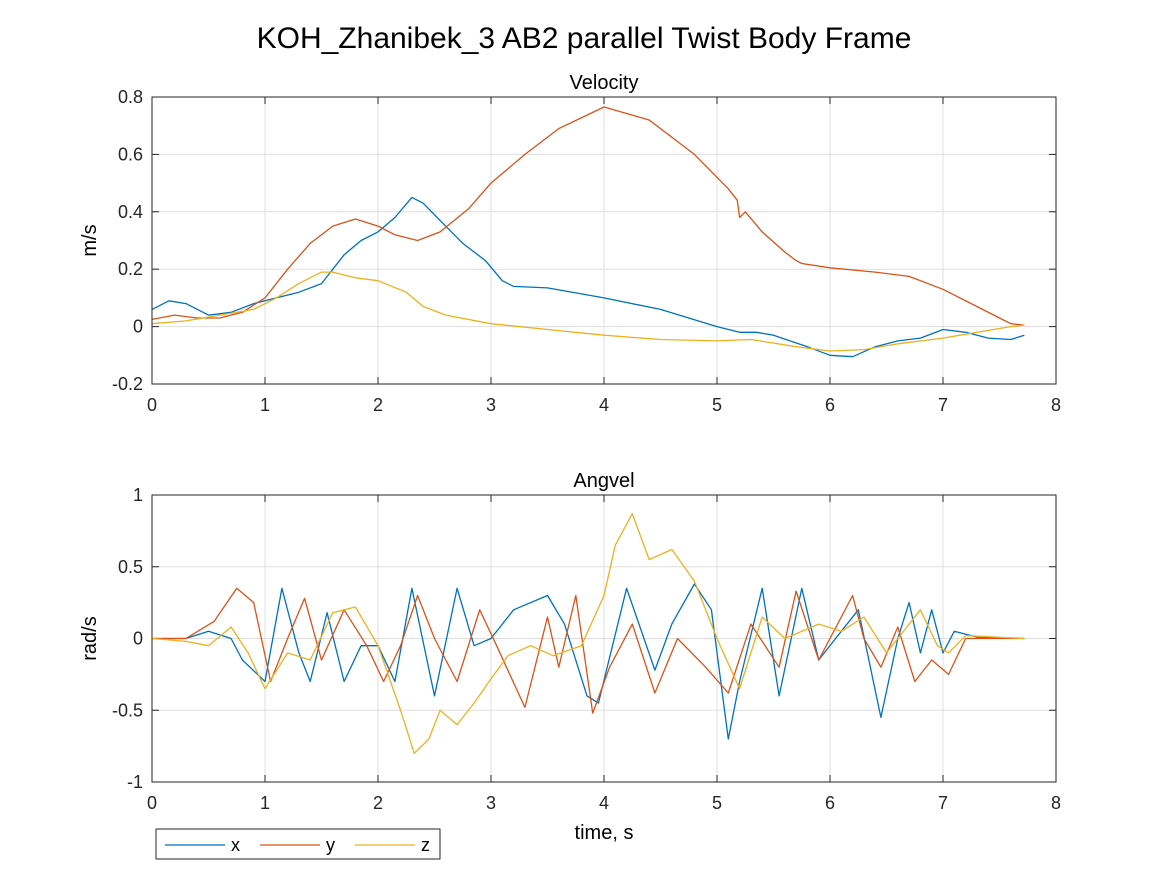 The height and width of the screenshot is (875, 1167). What do you see at coordinates (90, 240) in the screenshot?
I see `velocity-y-axis-label: m/s` at bounding box center [90, 240].